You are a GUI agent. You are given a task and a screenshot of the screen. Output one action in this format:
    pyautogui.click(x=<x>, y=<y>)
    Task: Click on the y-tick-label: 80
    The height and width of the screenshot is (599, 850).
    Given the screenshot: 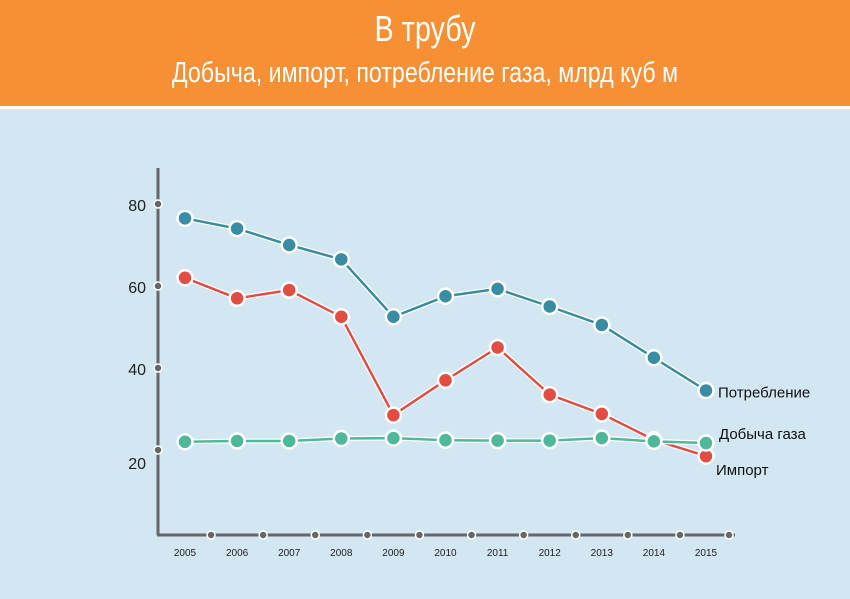 What is the action you would take?
    pyautogui.click(x=137, y=206)
    